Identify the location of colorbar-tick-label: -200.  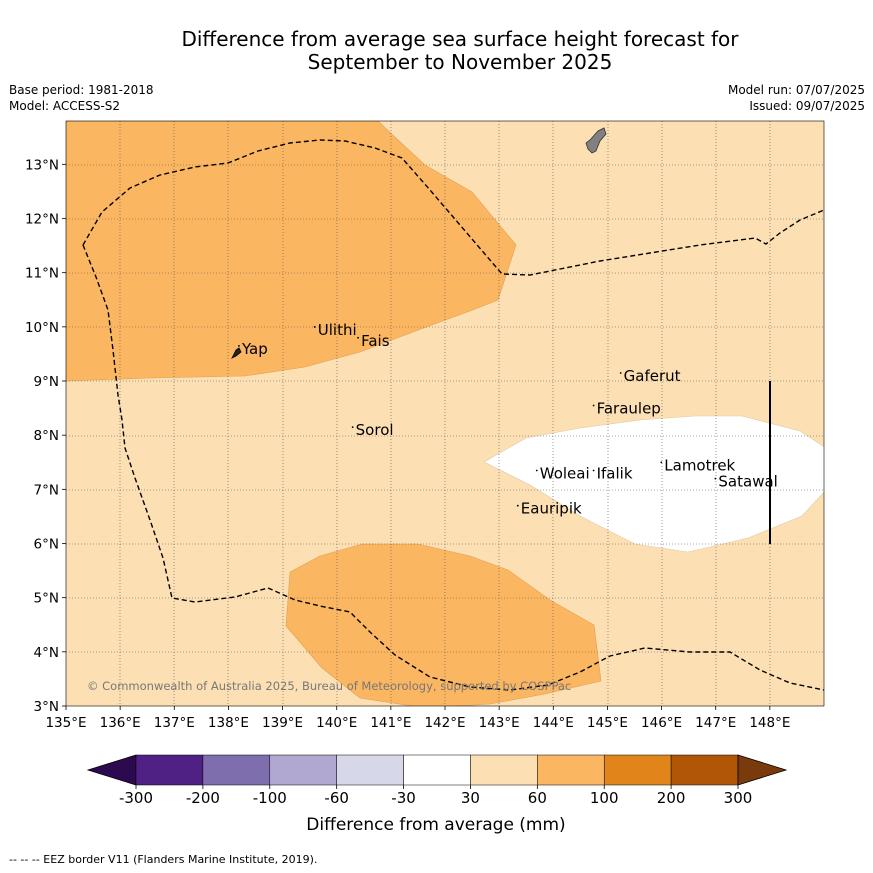
(203, 798).